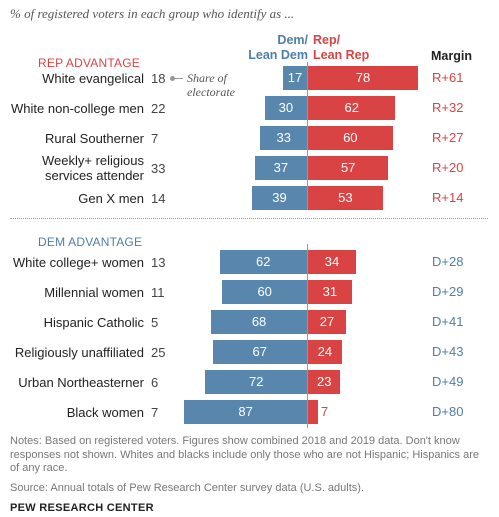 This screenshot has height=517, width=499. Describe the element at coordinates (259, 322) in the screenshot. I see `dem-bar: 68` at that location.